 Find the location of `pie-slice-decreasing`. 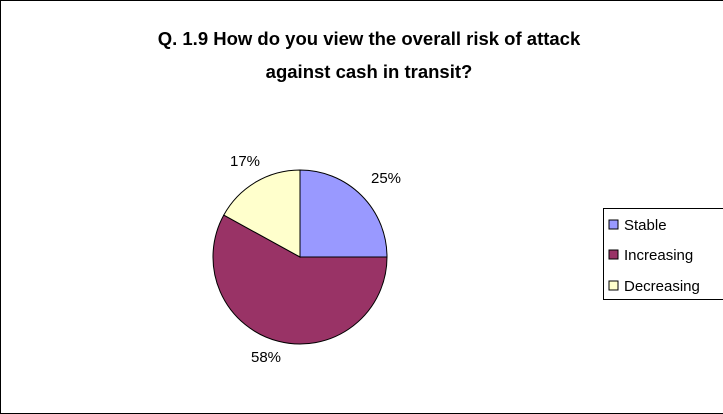

pie-slice-decreasing is located at coordinates (262, 213).